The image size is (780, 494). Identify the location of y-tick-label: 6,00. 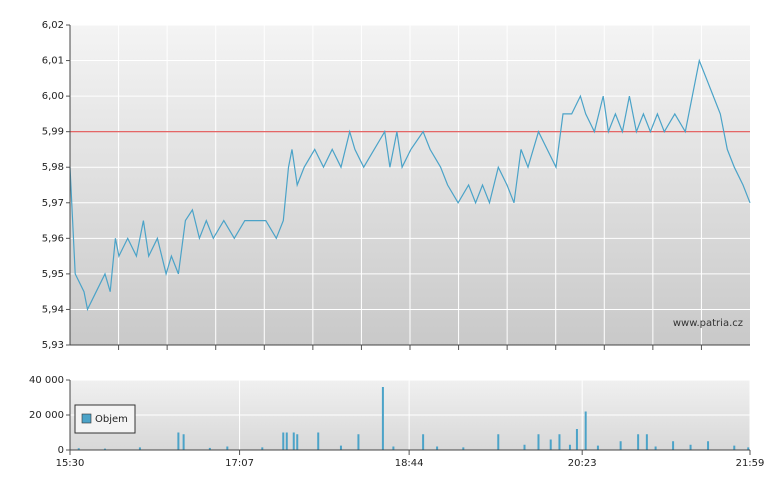
(53, 96).